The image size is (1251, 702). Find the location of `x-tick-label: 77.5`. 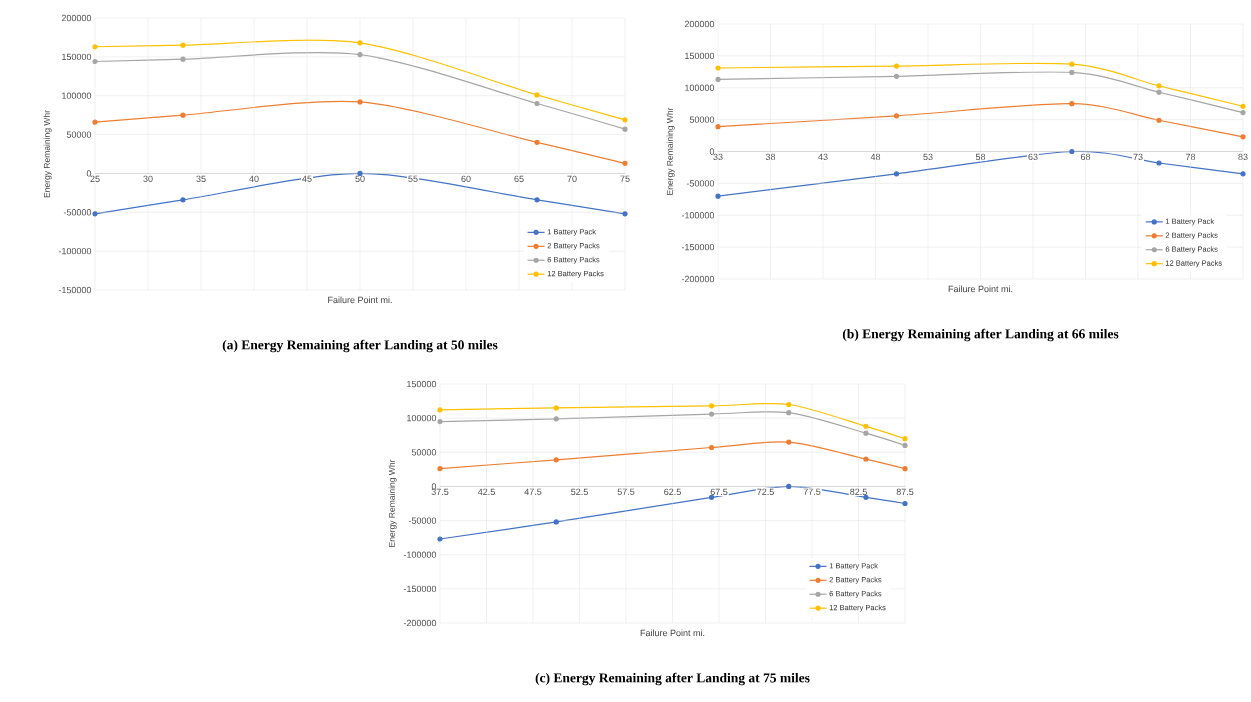

x-tick-label: 77.5 is located at coordinates (812, 491).